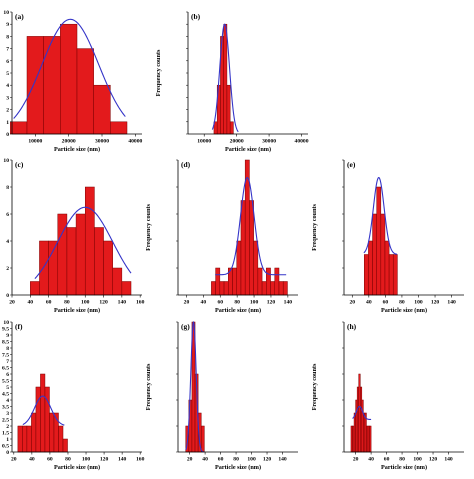 This screenshot has height=479, width=474. Describe the element at coordinates (5, 330) in the screenshot. I see `y-tick-label: 9.5` at that location.